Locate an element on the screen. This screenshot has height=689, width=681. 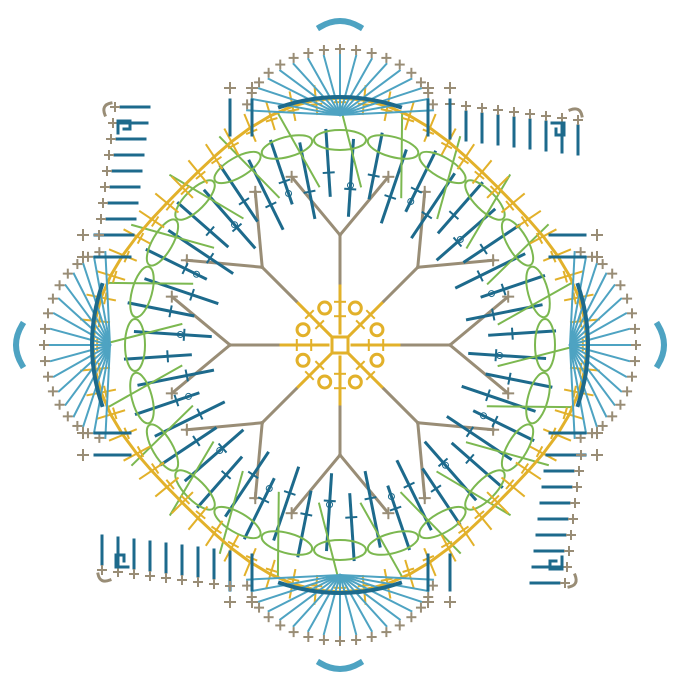
lobe-edge is located at coordinates (20, 345).